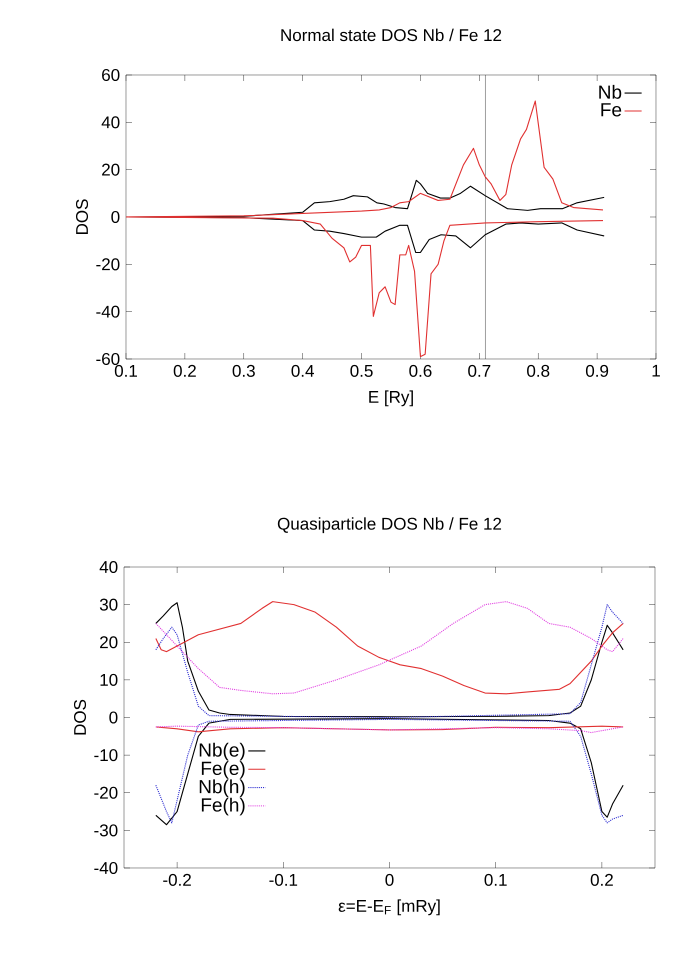 The height and width of the screenshot is (958, 687). I want to click on chart-title: Normal state DOS Nb / Fe 12, so click(391, 35).